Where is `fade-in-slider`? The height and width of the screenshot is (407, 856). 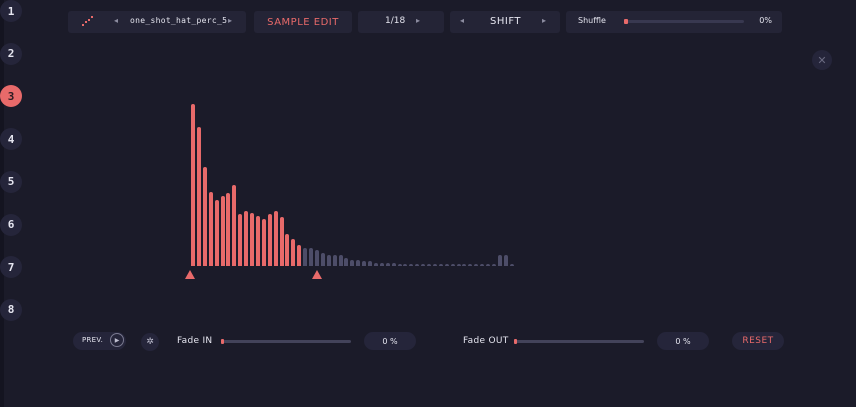 fade-in-slider is located at coordinates (286, 341).